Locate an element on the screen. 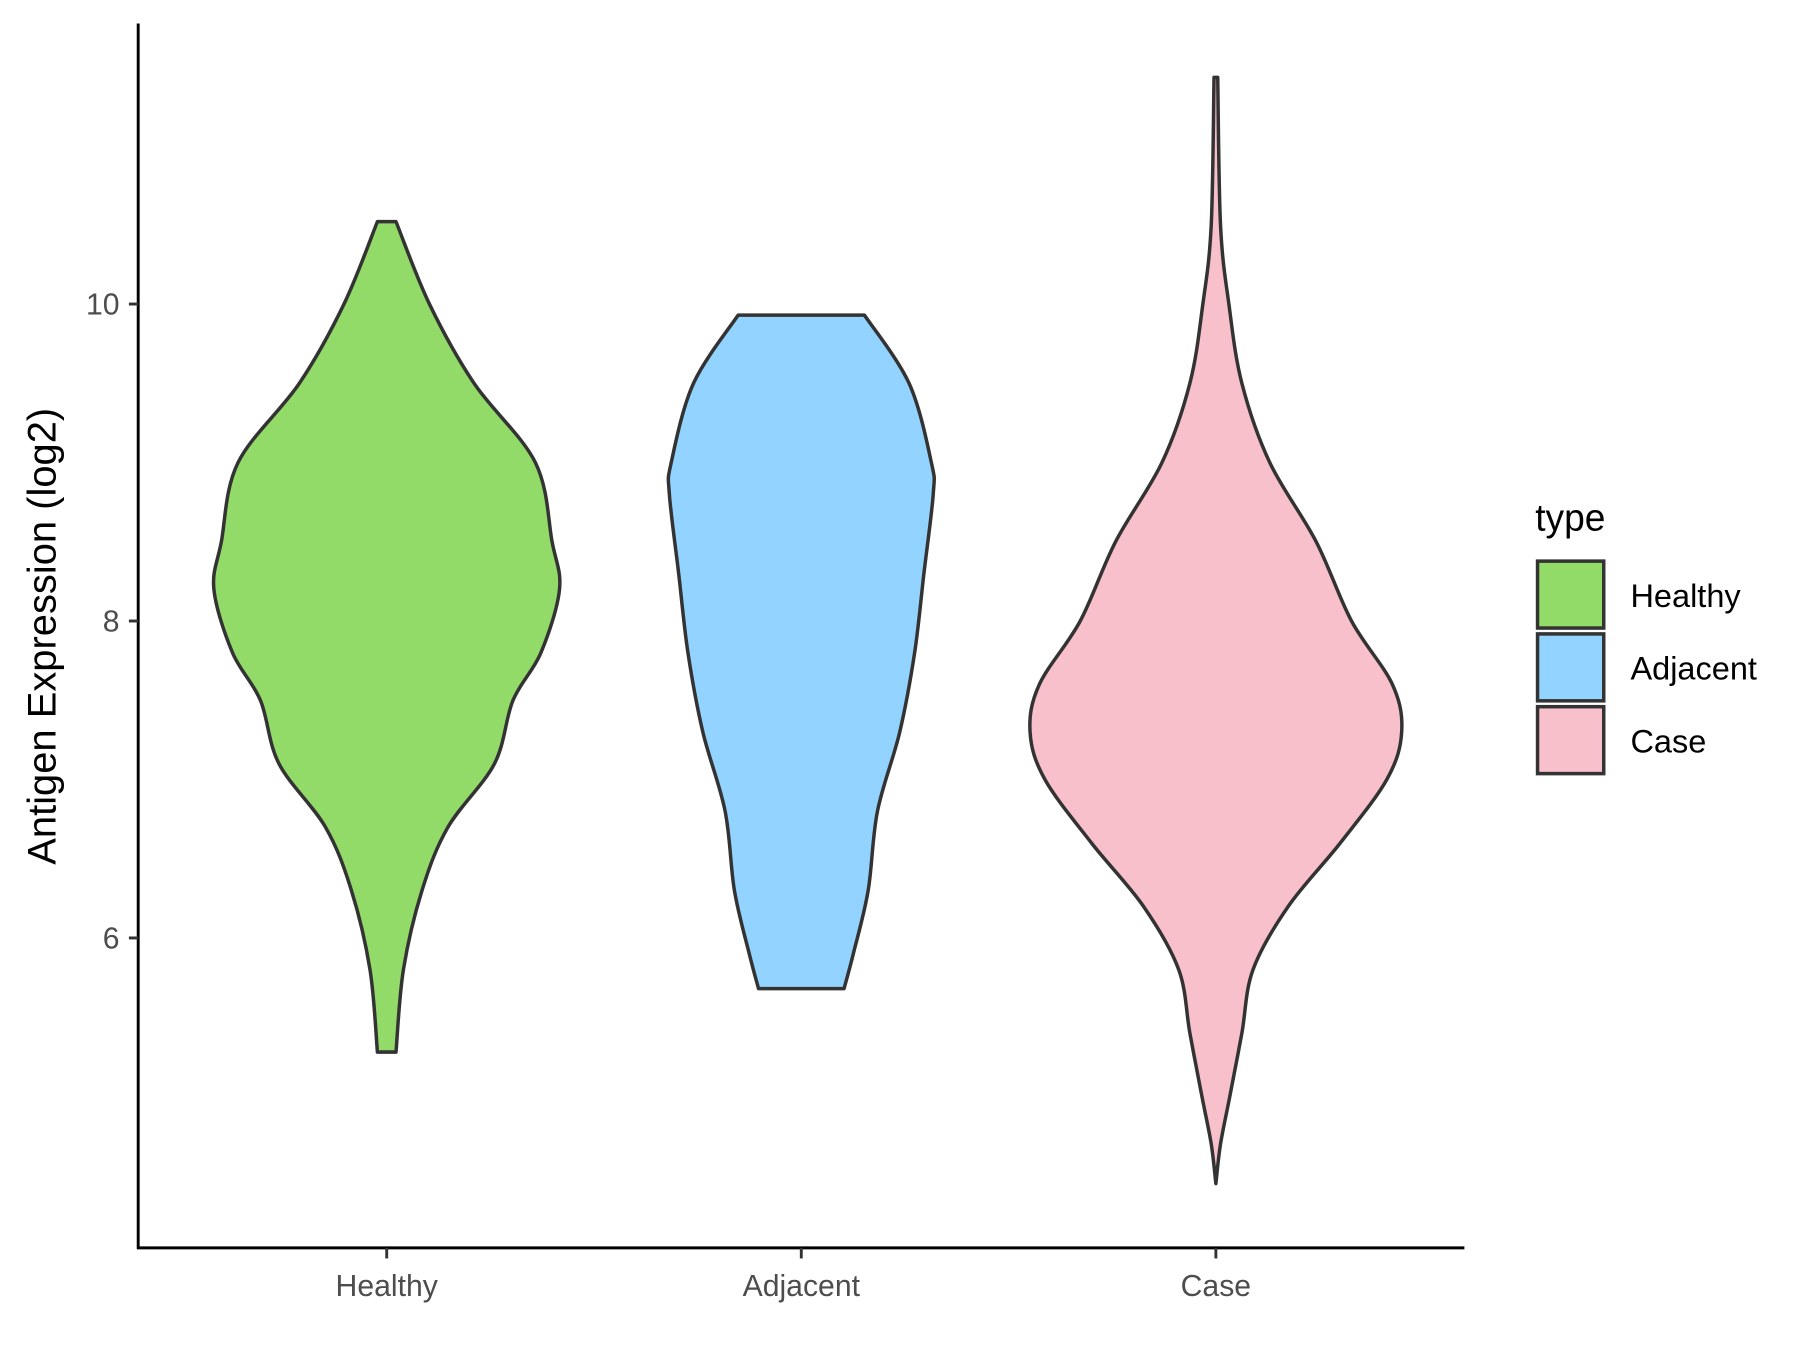 This screenshot has height=1350, width=1800. x-tick-label: Healthy is located at coordinates (387, 1286).